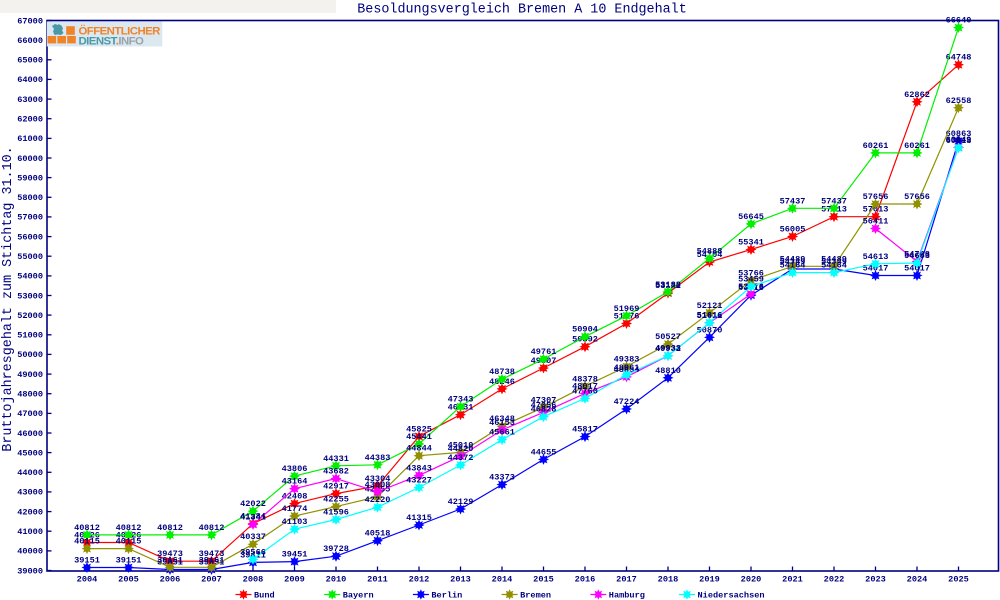  What do you see at coordinates (876, 257) in the screenshot?
I see `svg-text: 54613` at bounding box center [876, 257].